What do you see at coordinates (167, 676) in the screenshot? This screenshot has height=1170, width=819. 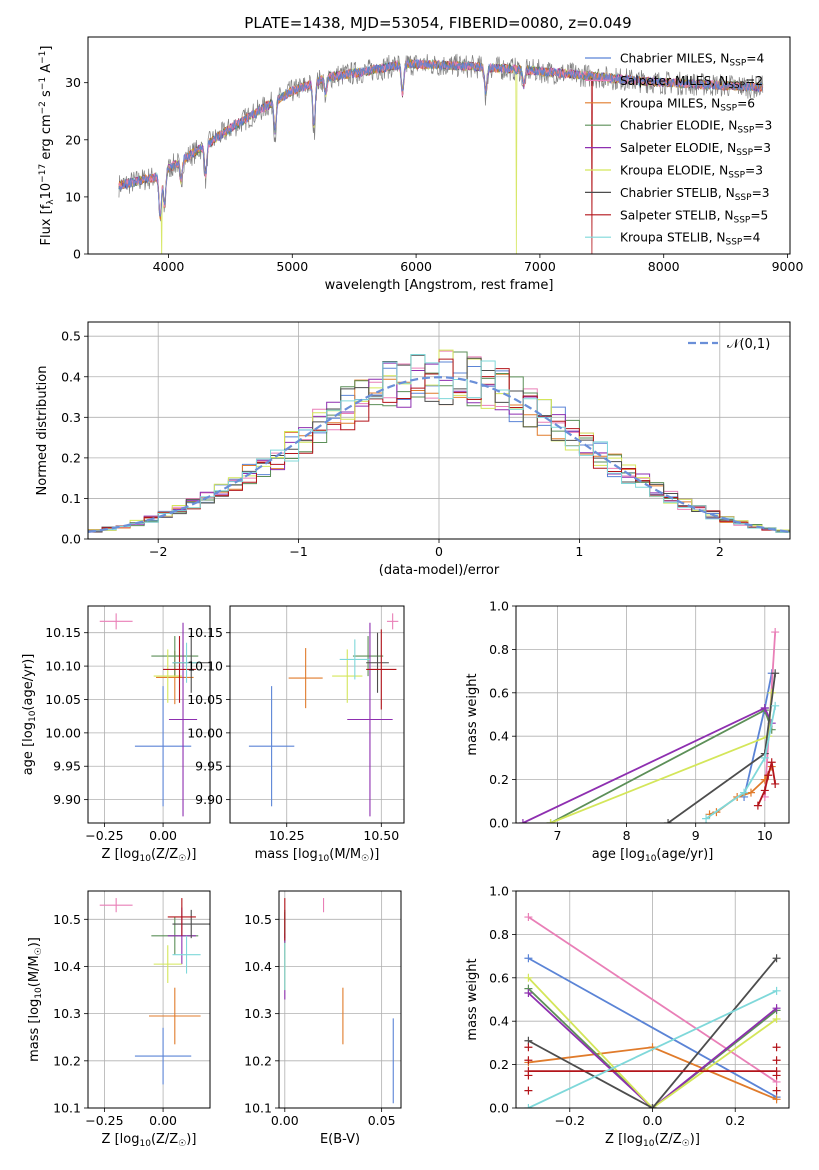 I see `errorbar-kroupa_elodie` at bounding box center [167, 676].